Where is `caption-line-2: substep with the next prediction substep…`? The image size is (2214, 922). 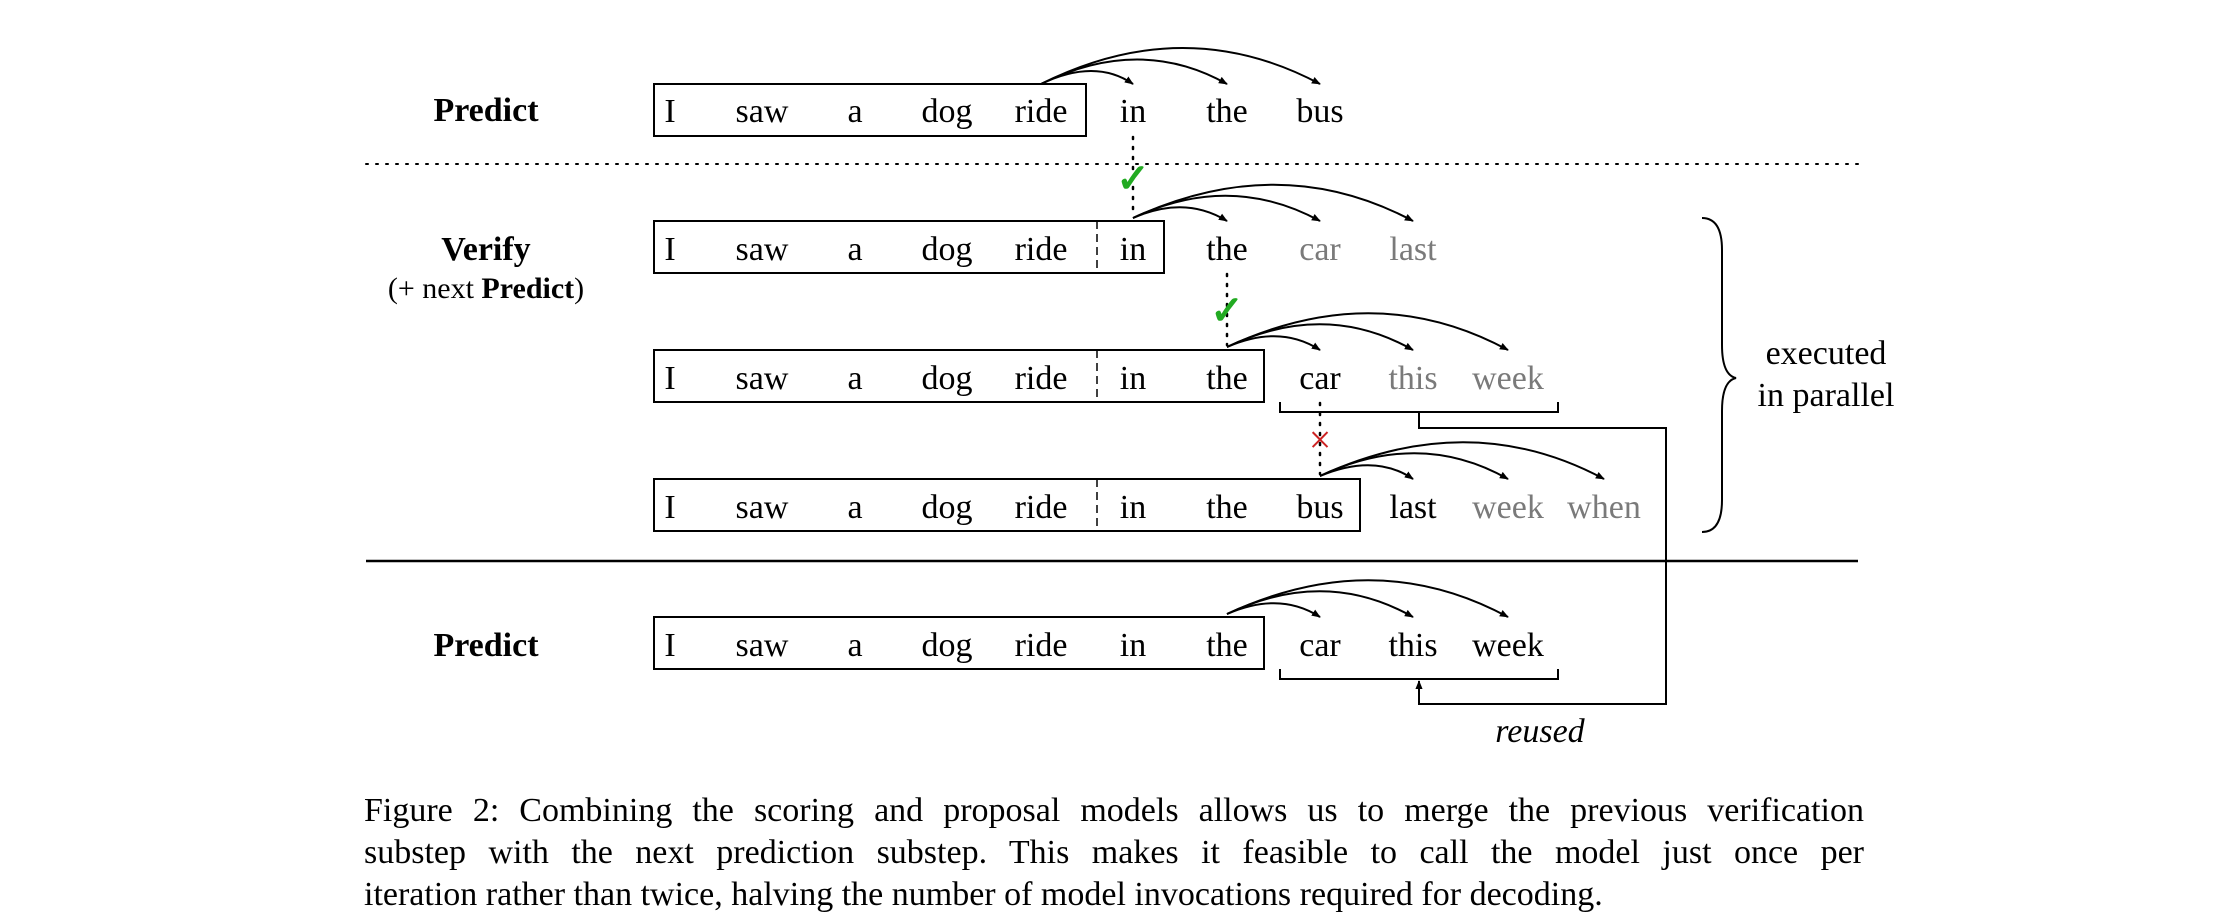 caption-line-2: substep with the next prediction substep… is located at coordinates (1114, 852).